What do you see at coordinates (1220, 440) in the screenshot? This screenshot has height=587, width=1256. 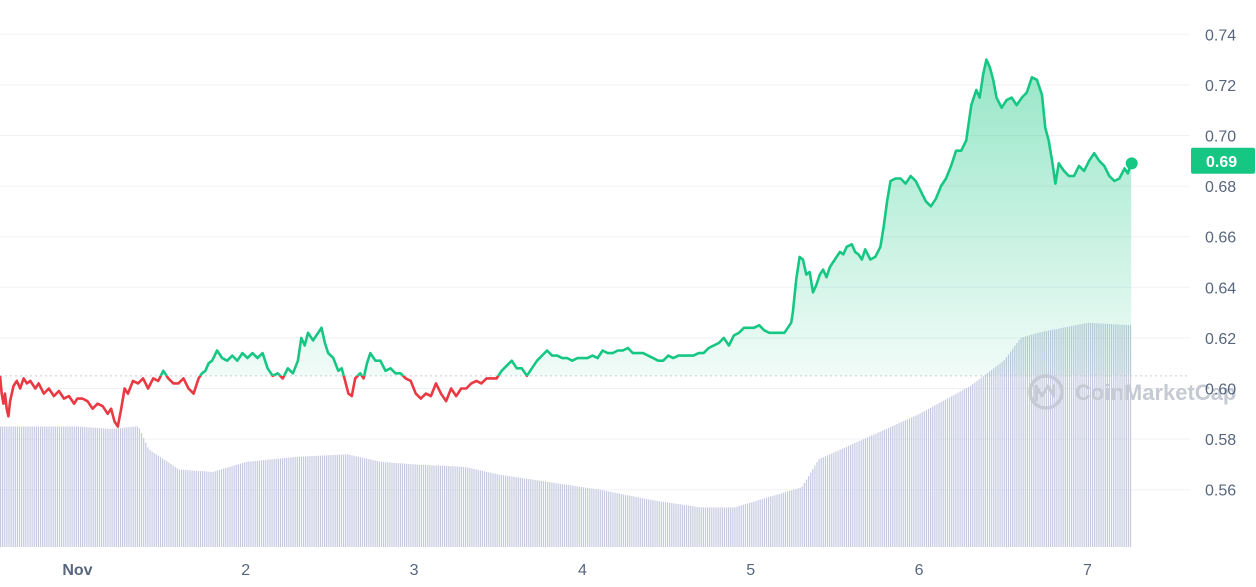 I see `y-tick-label: 0.58` at bounding box center [1220, 440].